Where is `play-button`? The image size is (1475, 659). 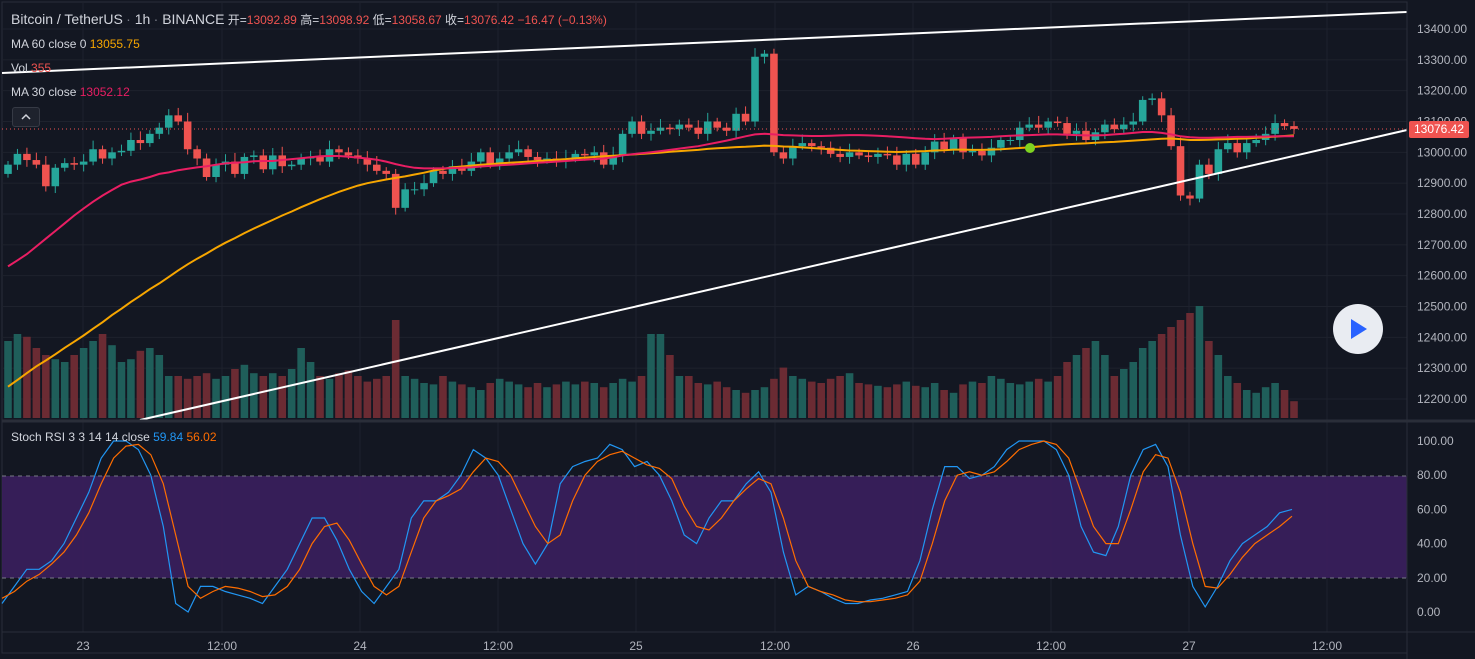
play-button is located at coordinates (1358, 329).